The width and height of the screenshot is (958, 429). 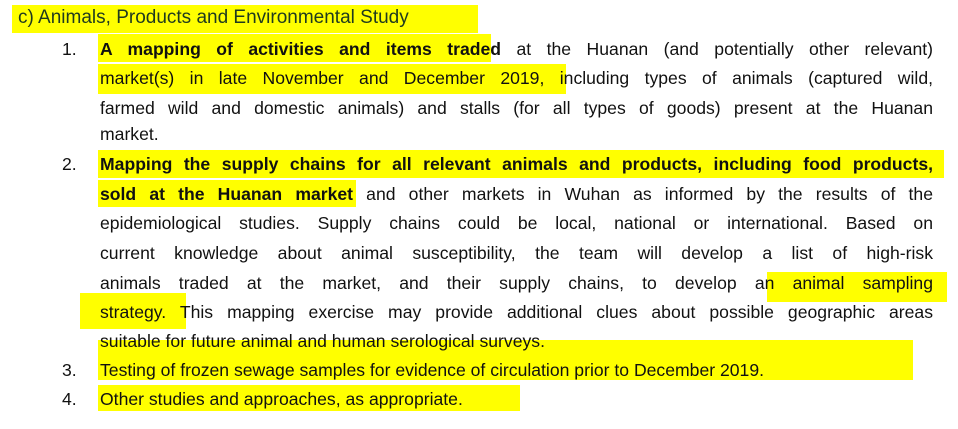 I want to click on list-number: 4., so click(x=69, y=399).